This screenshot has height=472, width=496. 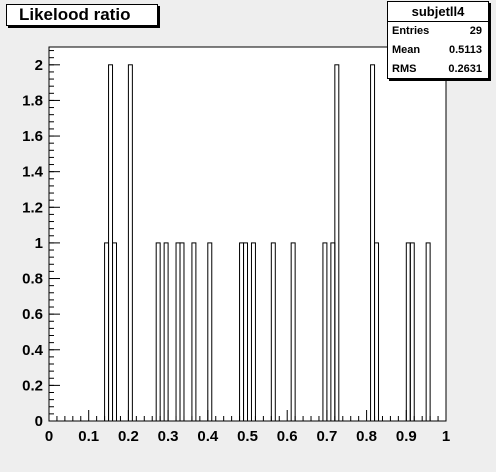 What do you see at coordinates (39, 421) in the screenshot?
I see `y-tick-label: 0` at bounding box center [39, 421].